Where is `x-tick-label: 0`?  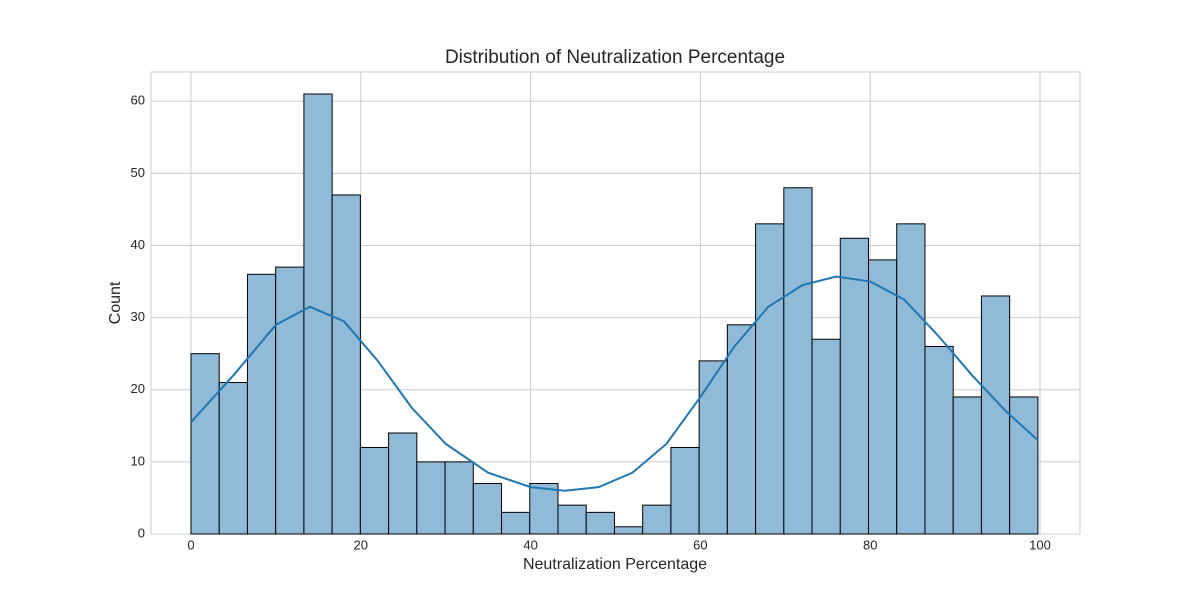 x-tick-label: 0 is located at coordinates (190, 544).